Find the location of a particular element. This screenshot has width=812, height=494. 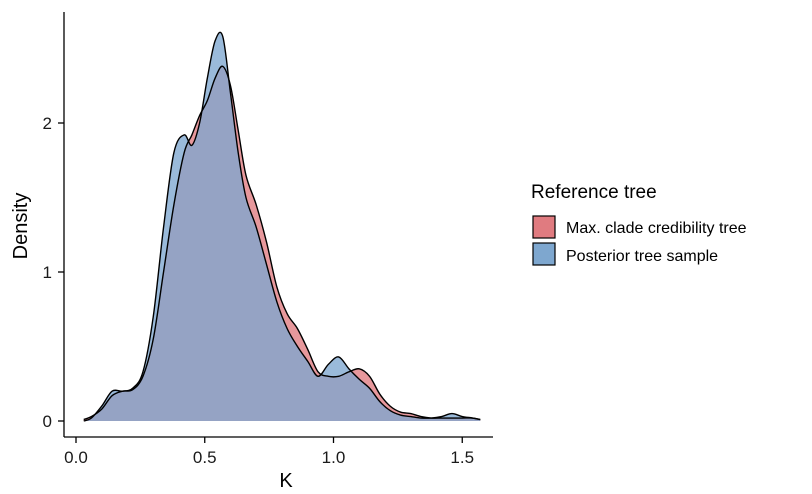

legend-swatch-posterior is located at coordinates (544, 254).